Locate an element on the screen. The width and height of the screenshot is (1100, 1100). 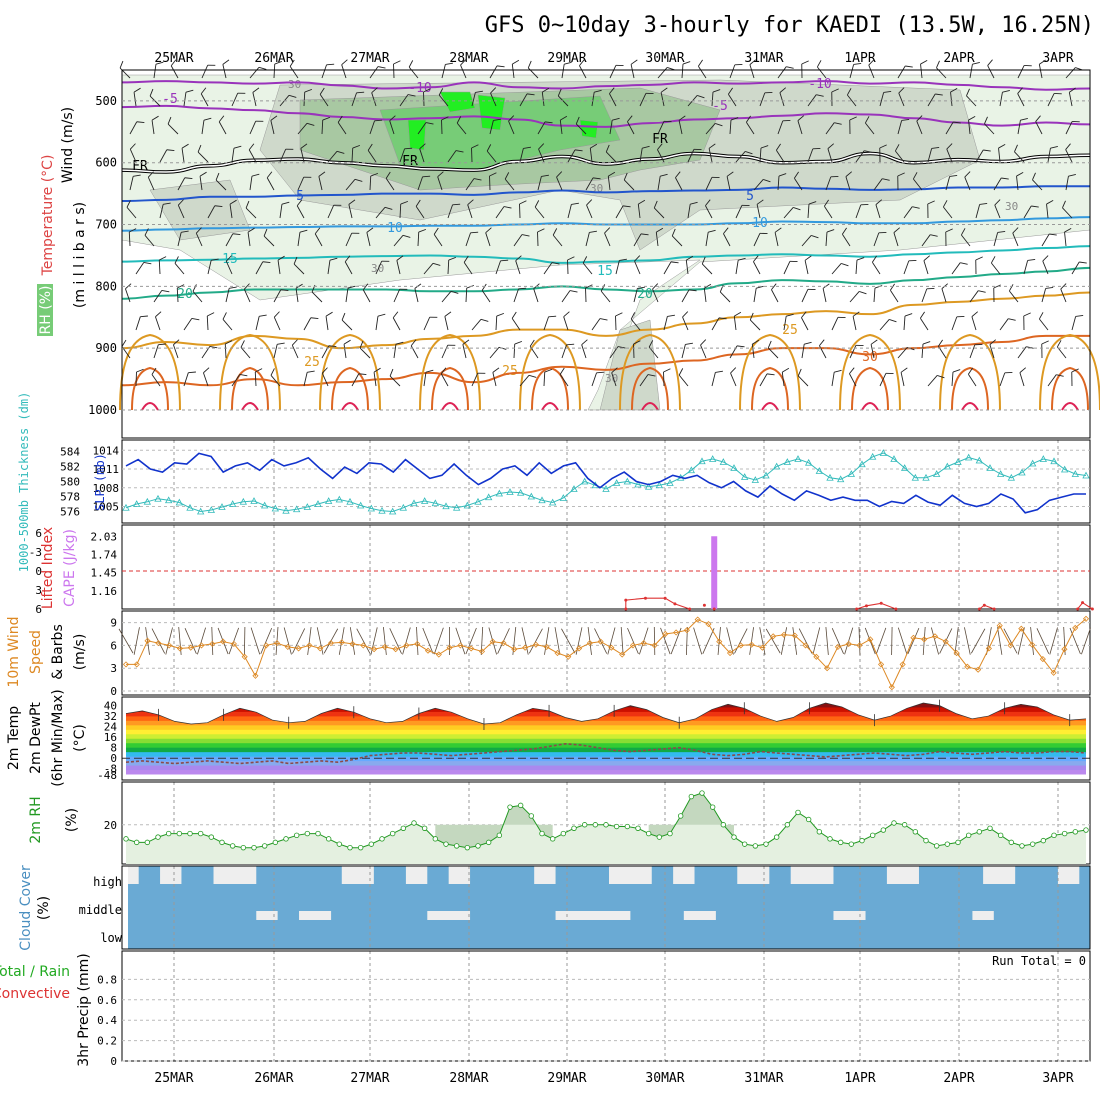
tick-label: 32 is located at coordinates (110, 716).